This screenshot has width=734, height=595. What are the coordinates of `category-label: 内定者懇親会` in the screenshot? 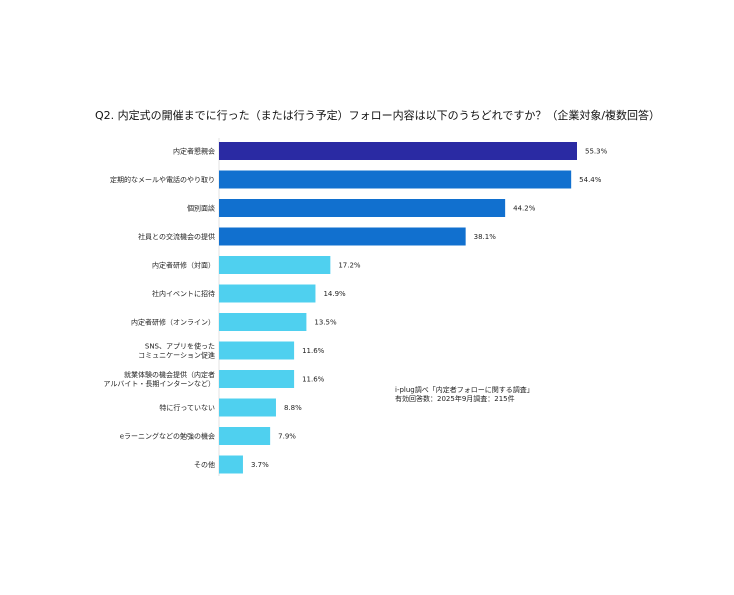 It's located at (194, 151).